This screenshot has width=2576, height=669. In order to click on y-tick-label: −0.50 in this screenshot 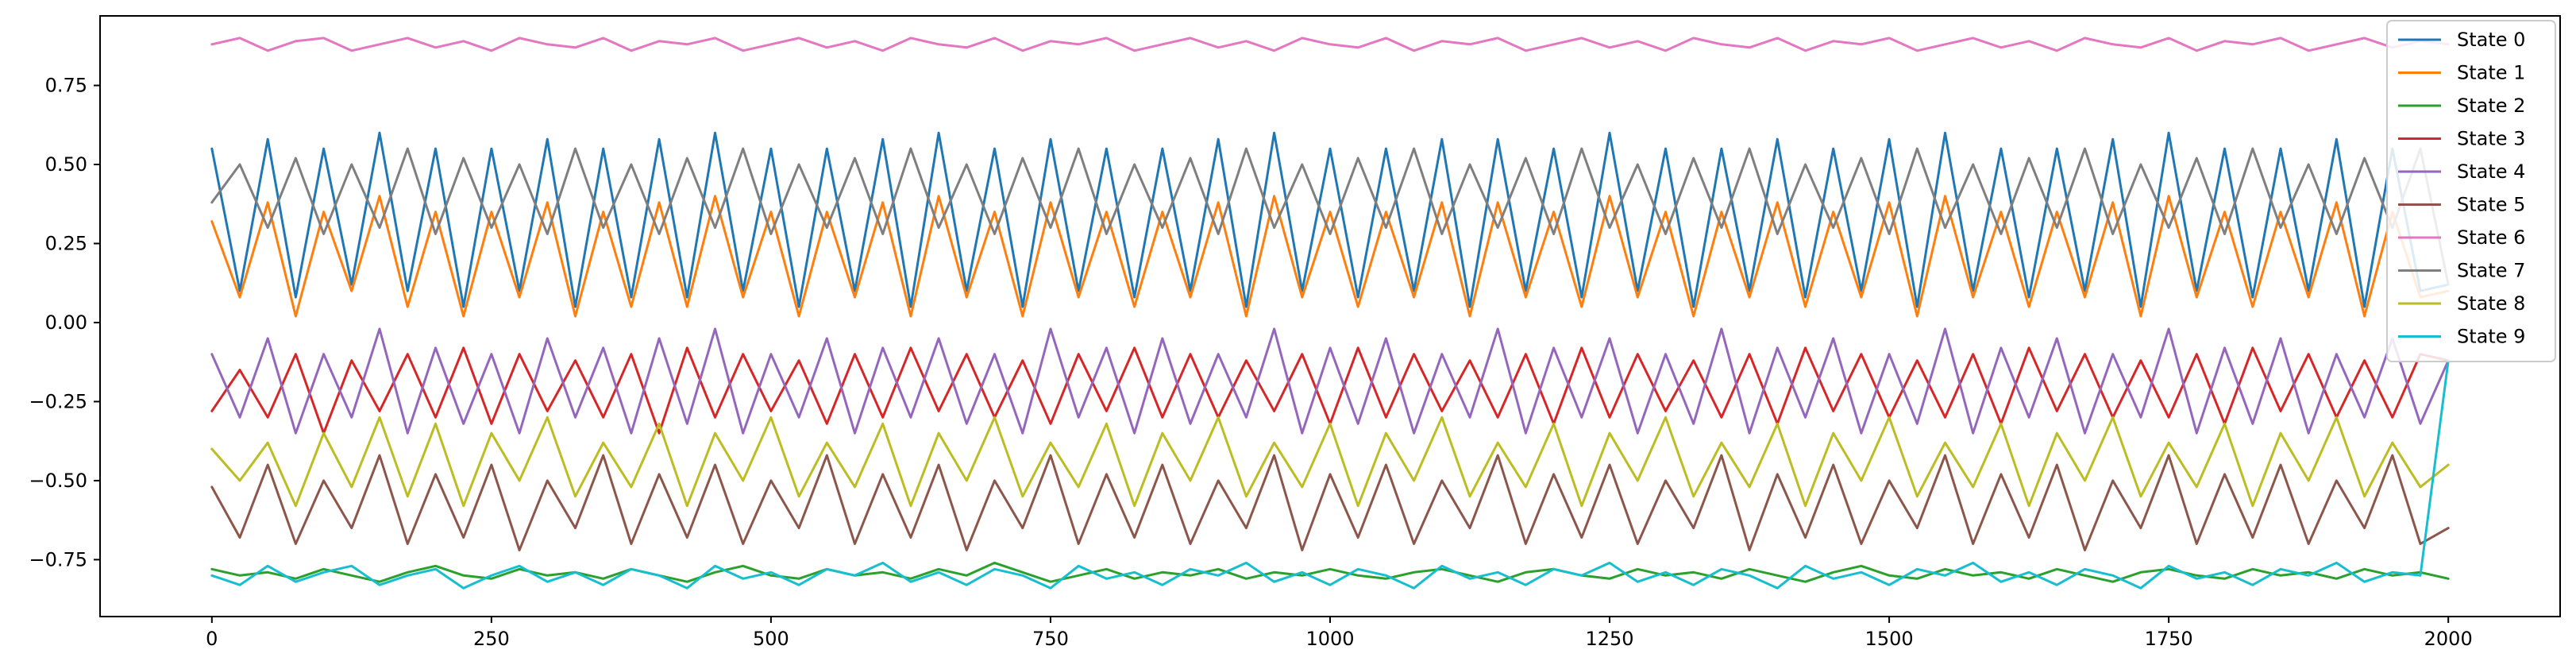, I will do `click(58, 481)`.